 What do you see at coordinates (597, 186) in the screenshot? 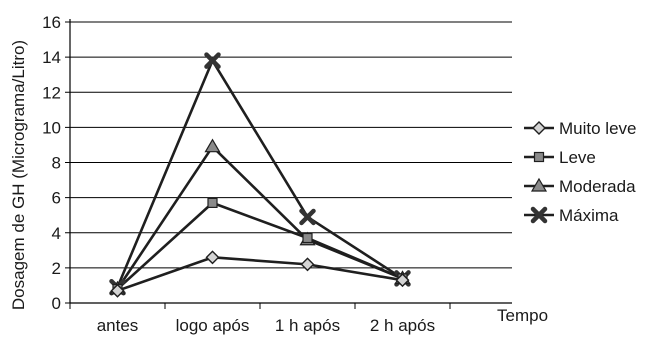
I see `legend-label: Moderada` at bounding box center [597, 186].